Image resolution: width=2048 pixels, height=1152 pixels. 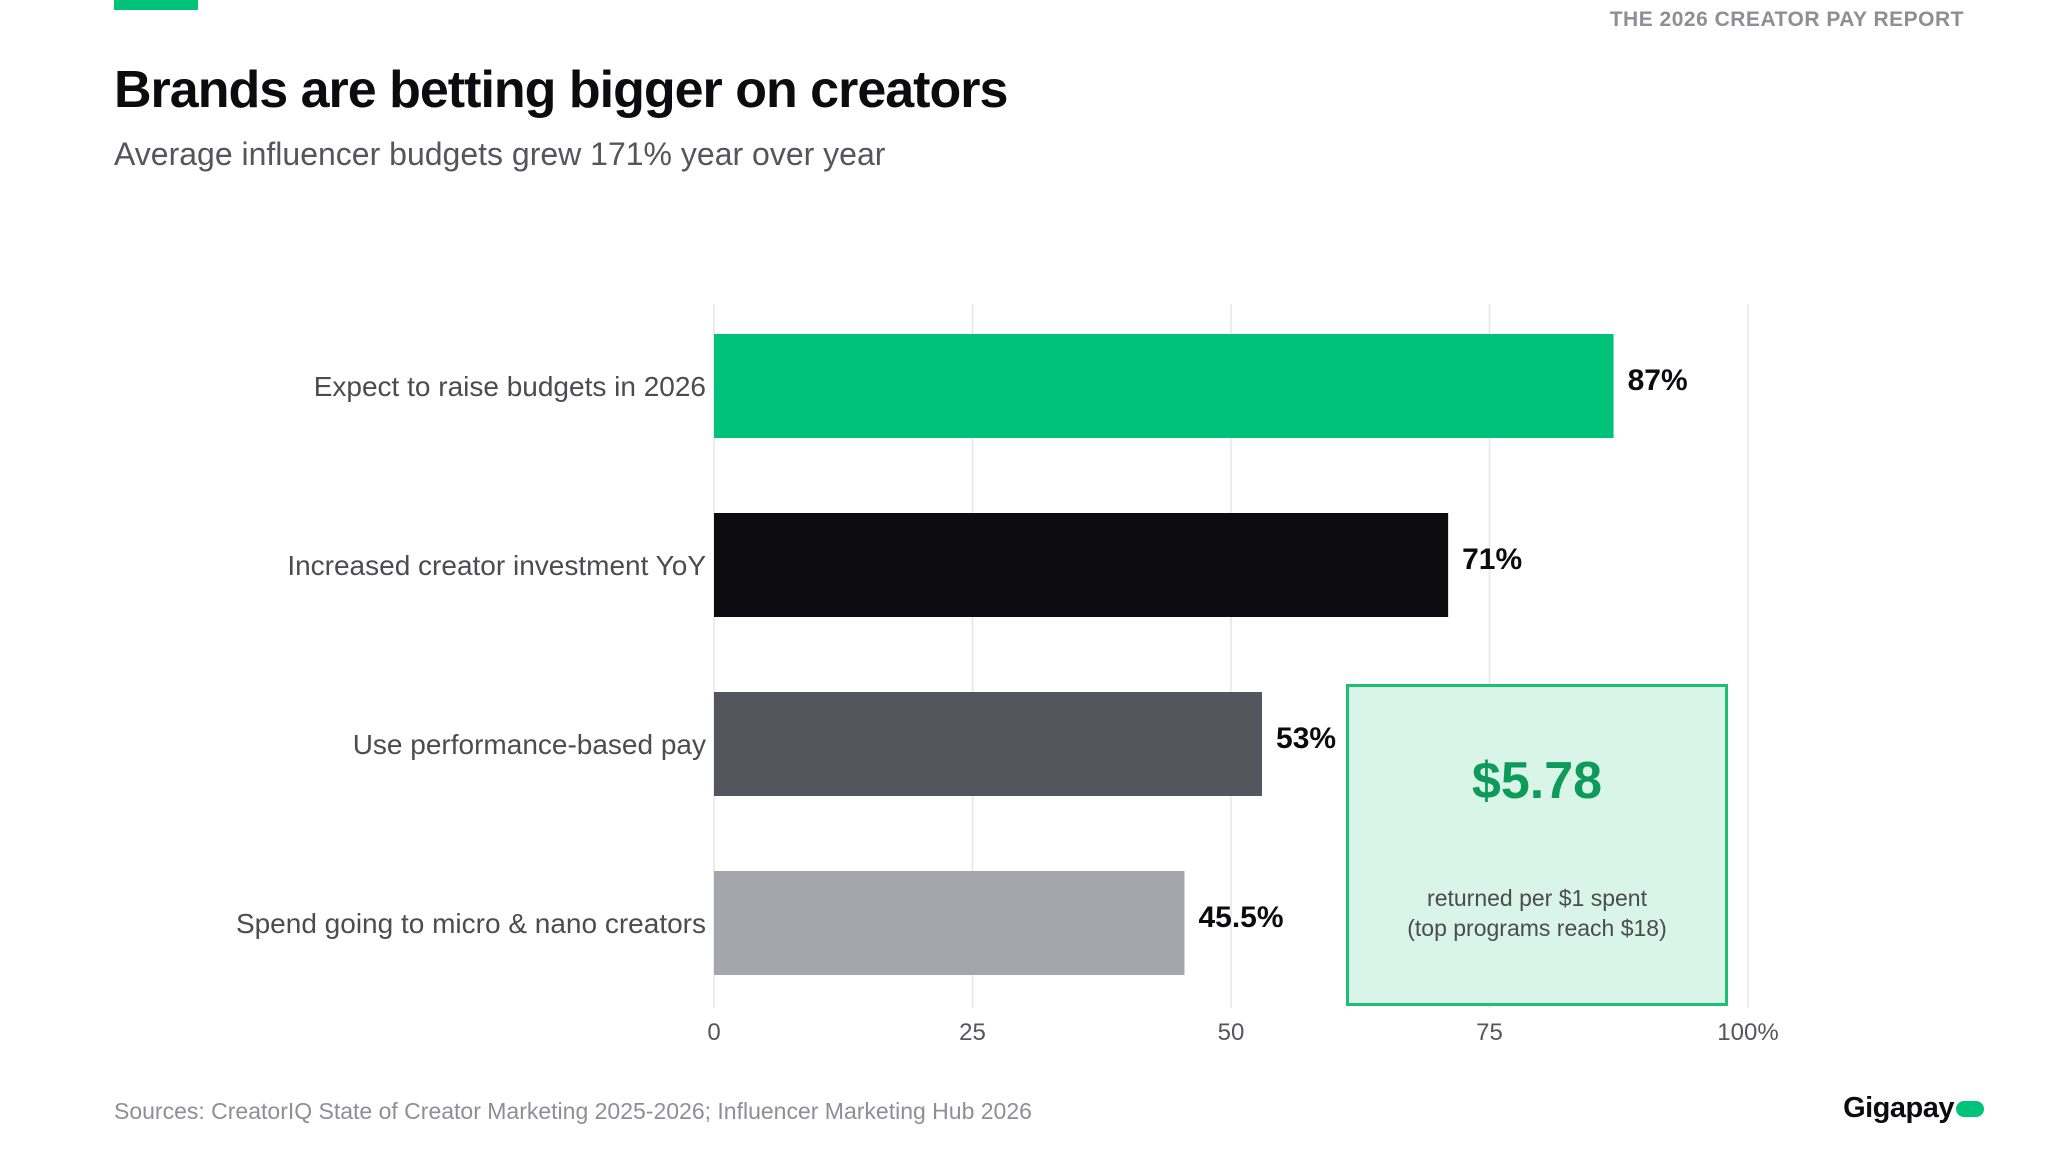 What do you see at coordinates (1658, 380) in the screenshot?
I see `data-label: 87%` at bounding box center [1658, 380].